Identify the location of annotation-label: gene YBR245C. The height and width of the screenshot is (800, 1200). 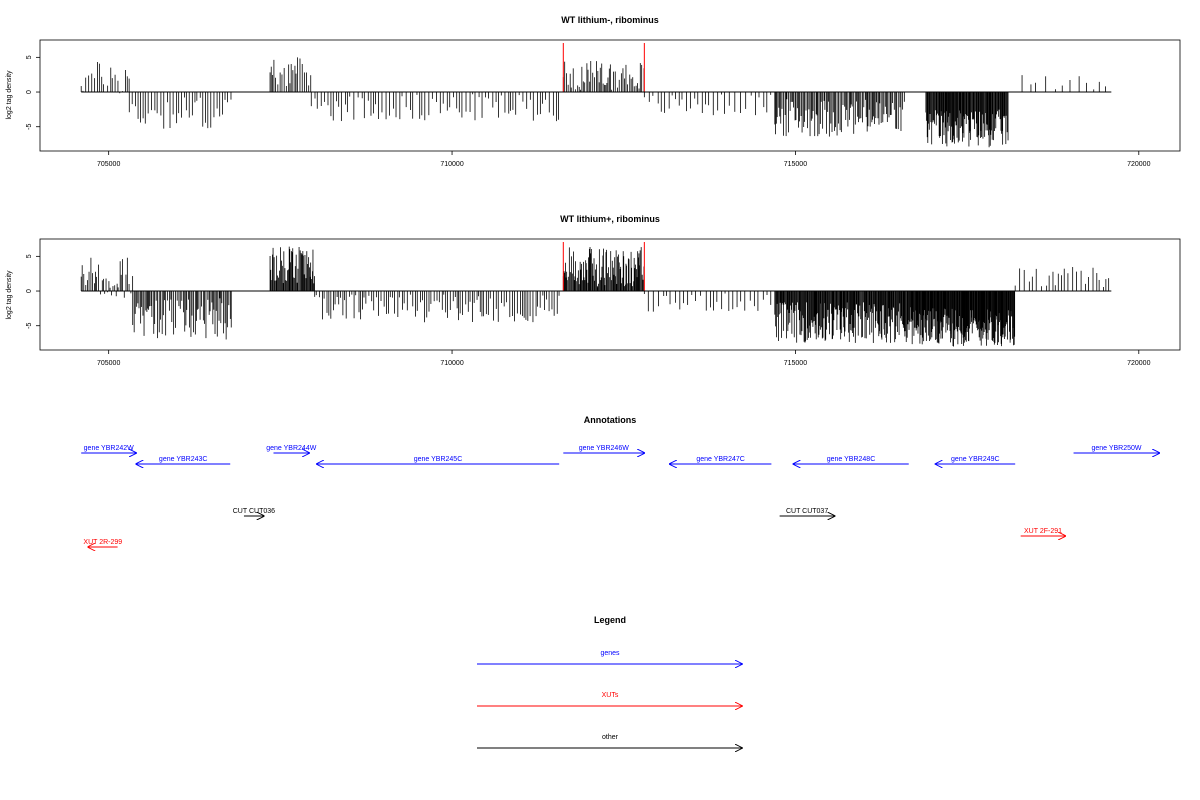
(438, 459).